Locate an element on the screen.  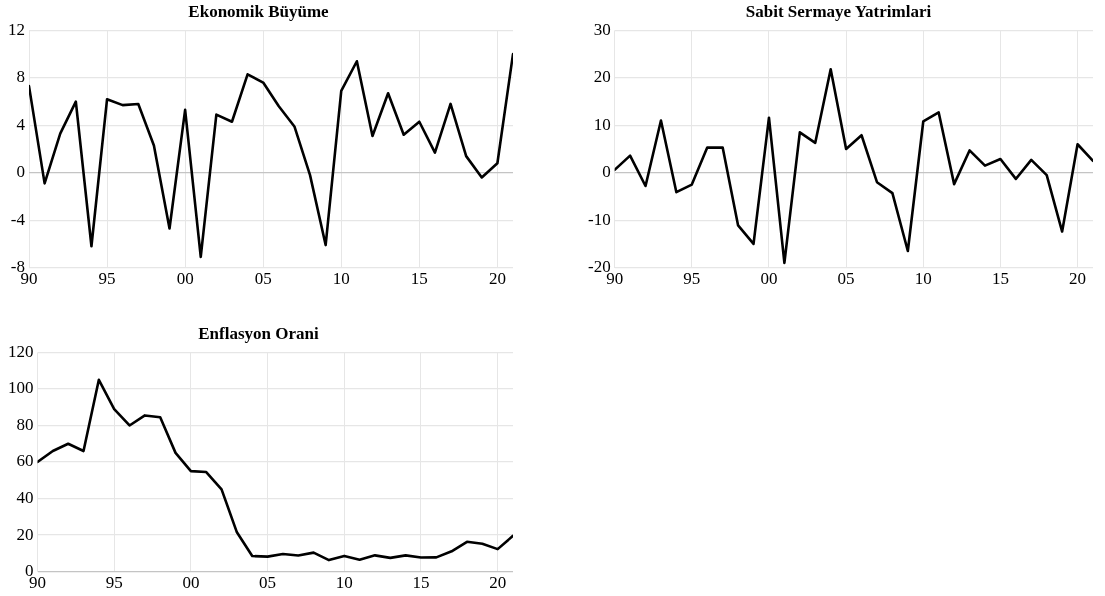
chart-title: Enflasyon Orani is located at coordinates (258, 333).